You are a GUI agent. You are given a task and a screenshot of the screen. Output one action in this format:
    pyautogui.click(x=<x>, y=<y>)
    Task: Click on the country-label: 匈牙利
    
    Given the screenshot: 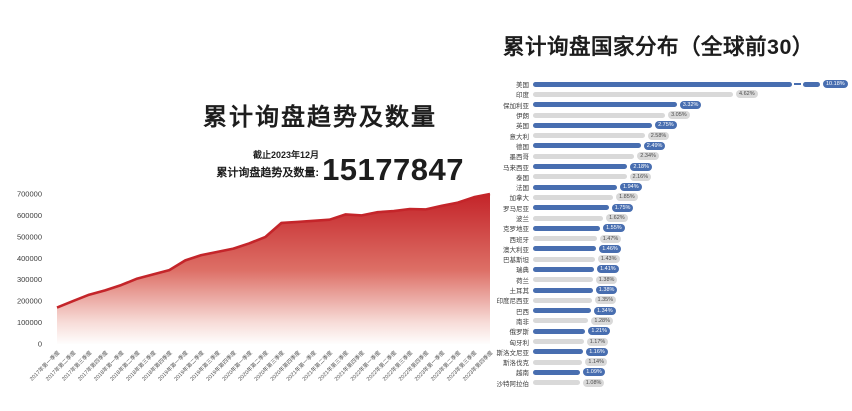 What is the action you would take?
    pyautogui.click(x=519, y=343)
    